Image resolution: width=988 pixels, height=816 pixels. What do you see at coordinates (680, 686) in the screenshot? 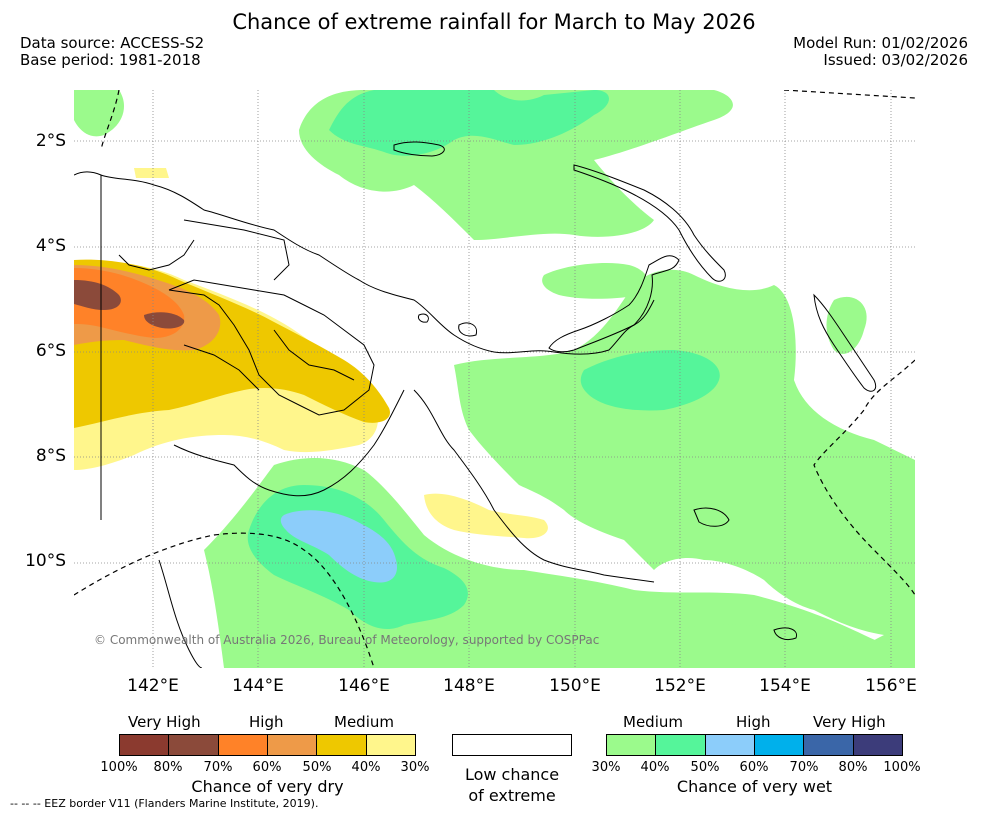
I see `lon-label-152e: 152°E` at bounding box center [680, 686].